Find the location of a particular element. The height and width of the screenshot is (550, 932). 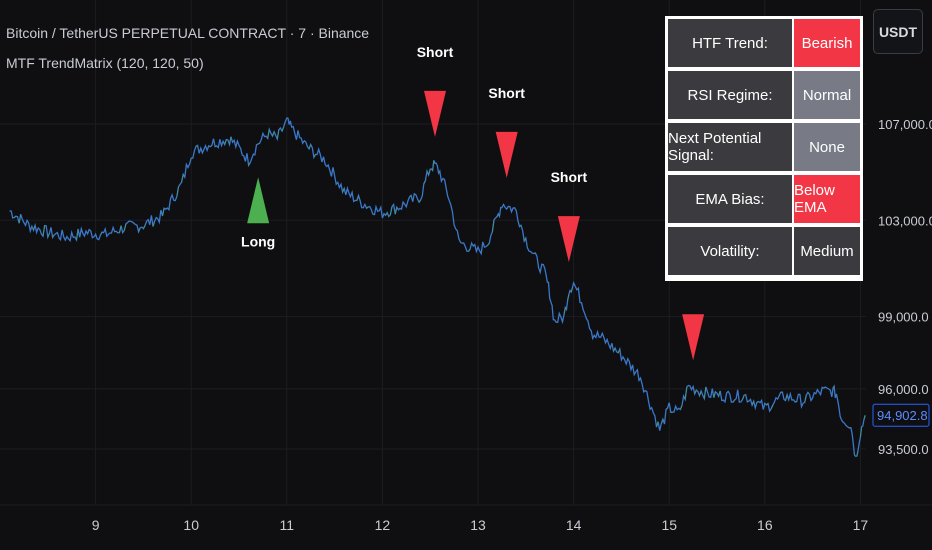

panel-row-label: HTF Trend: is located at coordinates (730, 43).